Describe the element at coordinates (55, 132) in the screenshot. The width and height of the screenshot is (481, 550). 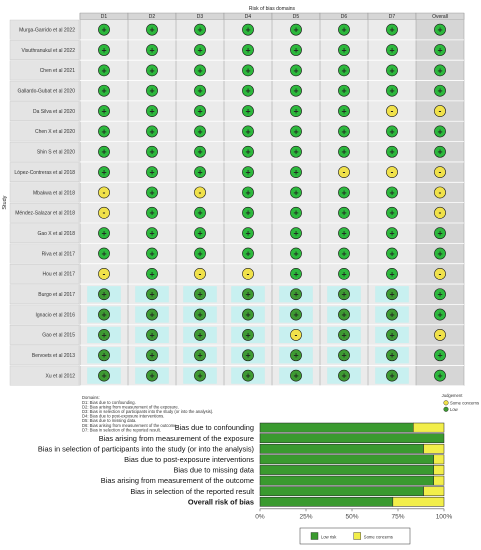
I see `study-label: Chen X et al 2020` at that location.